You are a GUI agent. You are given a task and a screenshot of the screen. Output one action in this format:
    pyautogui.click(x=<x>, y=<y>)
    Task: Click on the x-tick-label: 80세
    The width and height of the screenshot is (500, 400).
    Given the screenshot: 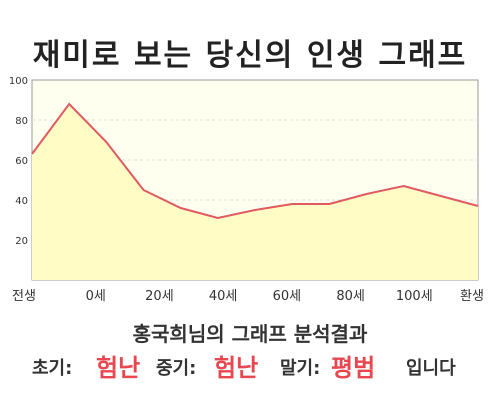 What is the action you would take?
    pyautogui.click(x=350, y=296)
    